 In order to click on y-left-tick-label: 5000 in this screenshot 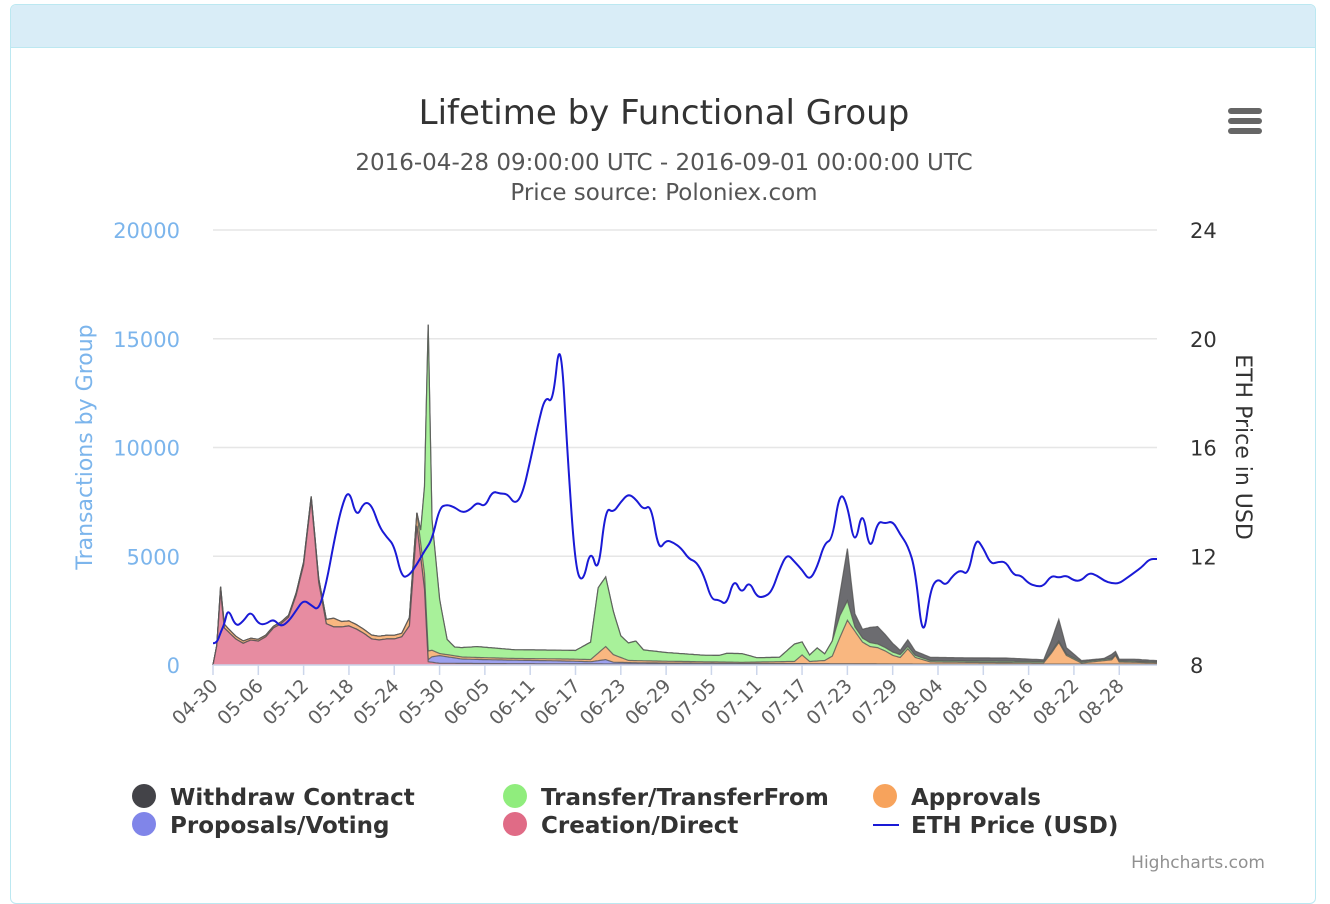, I will do `click(153, 557)`.